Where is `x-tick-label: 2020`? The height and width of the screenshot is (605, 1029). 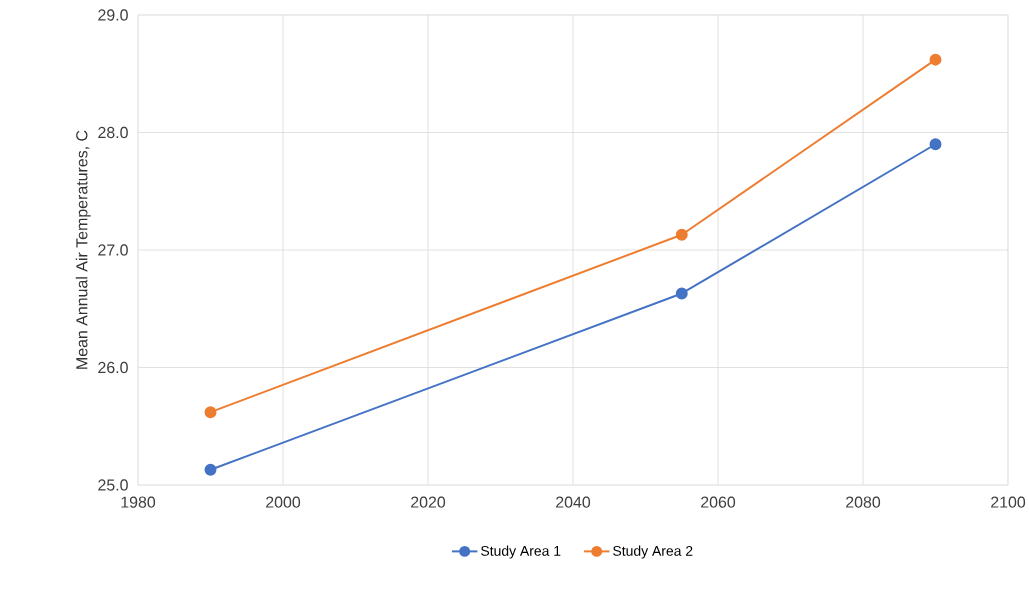
x-tick-label: 2020 is located at coordinates (428, 502).